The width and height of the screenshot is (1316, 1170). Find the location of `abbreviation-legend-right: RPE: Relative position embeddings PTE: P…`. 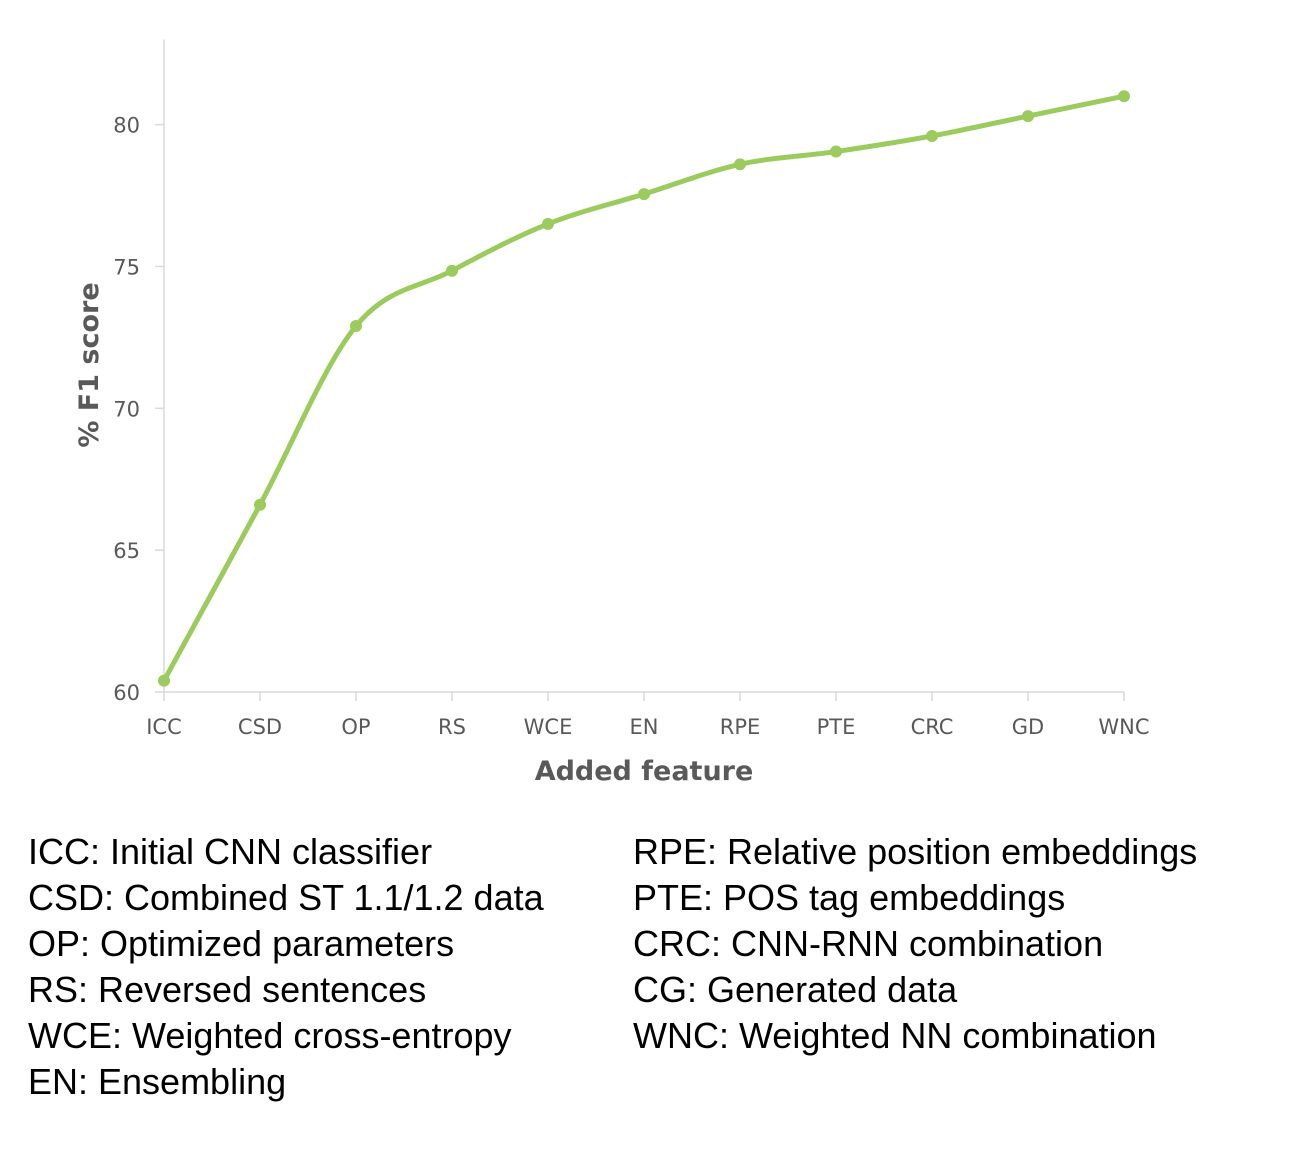

abbreviation-legend-right: RPE: Relative position embeddings PTE: P… is located at coordinates (915, 944).